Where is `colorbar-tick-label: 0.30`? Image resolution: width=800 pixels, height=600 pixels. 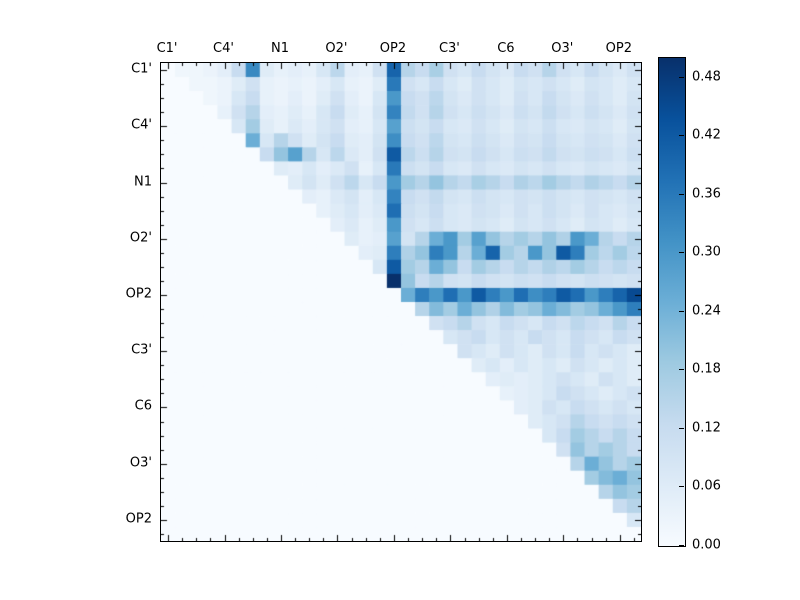 colorbar-tick-label: 0.30 is located at coordinates (706, 252).